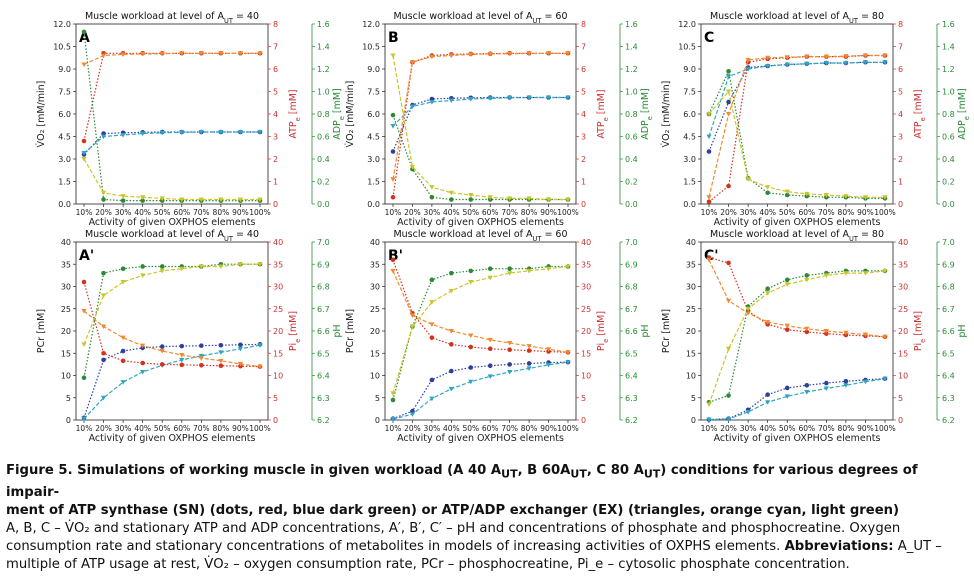 This screenshot has height=584, width=974. I want to click on y-right-tick-label: 25, so click(278, 309).